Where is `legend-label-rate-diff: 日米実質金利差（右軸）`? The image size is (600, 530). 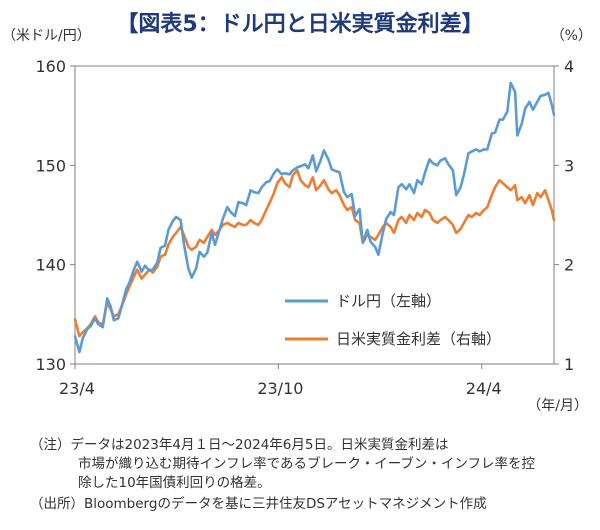
legend-label-rate-diff: 日米実質金利差（右軸） is located at coordinates (418, 339).